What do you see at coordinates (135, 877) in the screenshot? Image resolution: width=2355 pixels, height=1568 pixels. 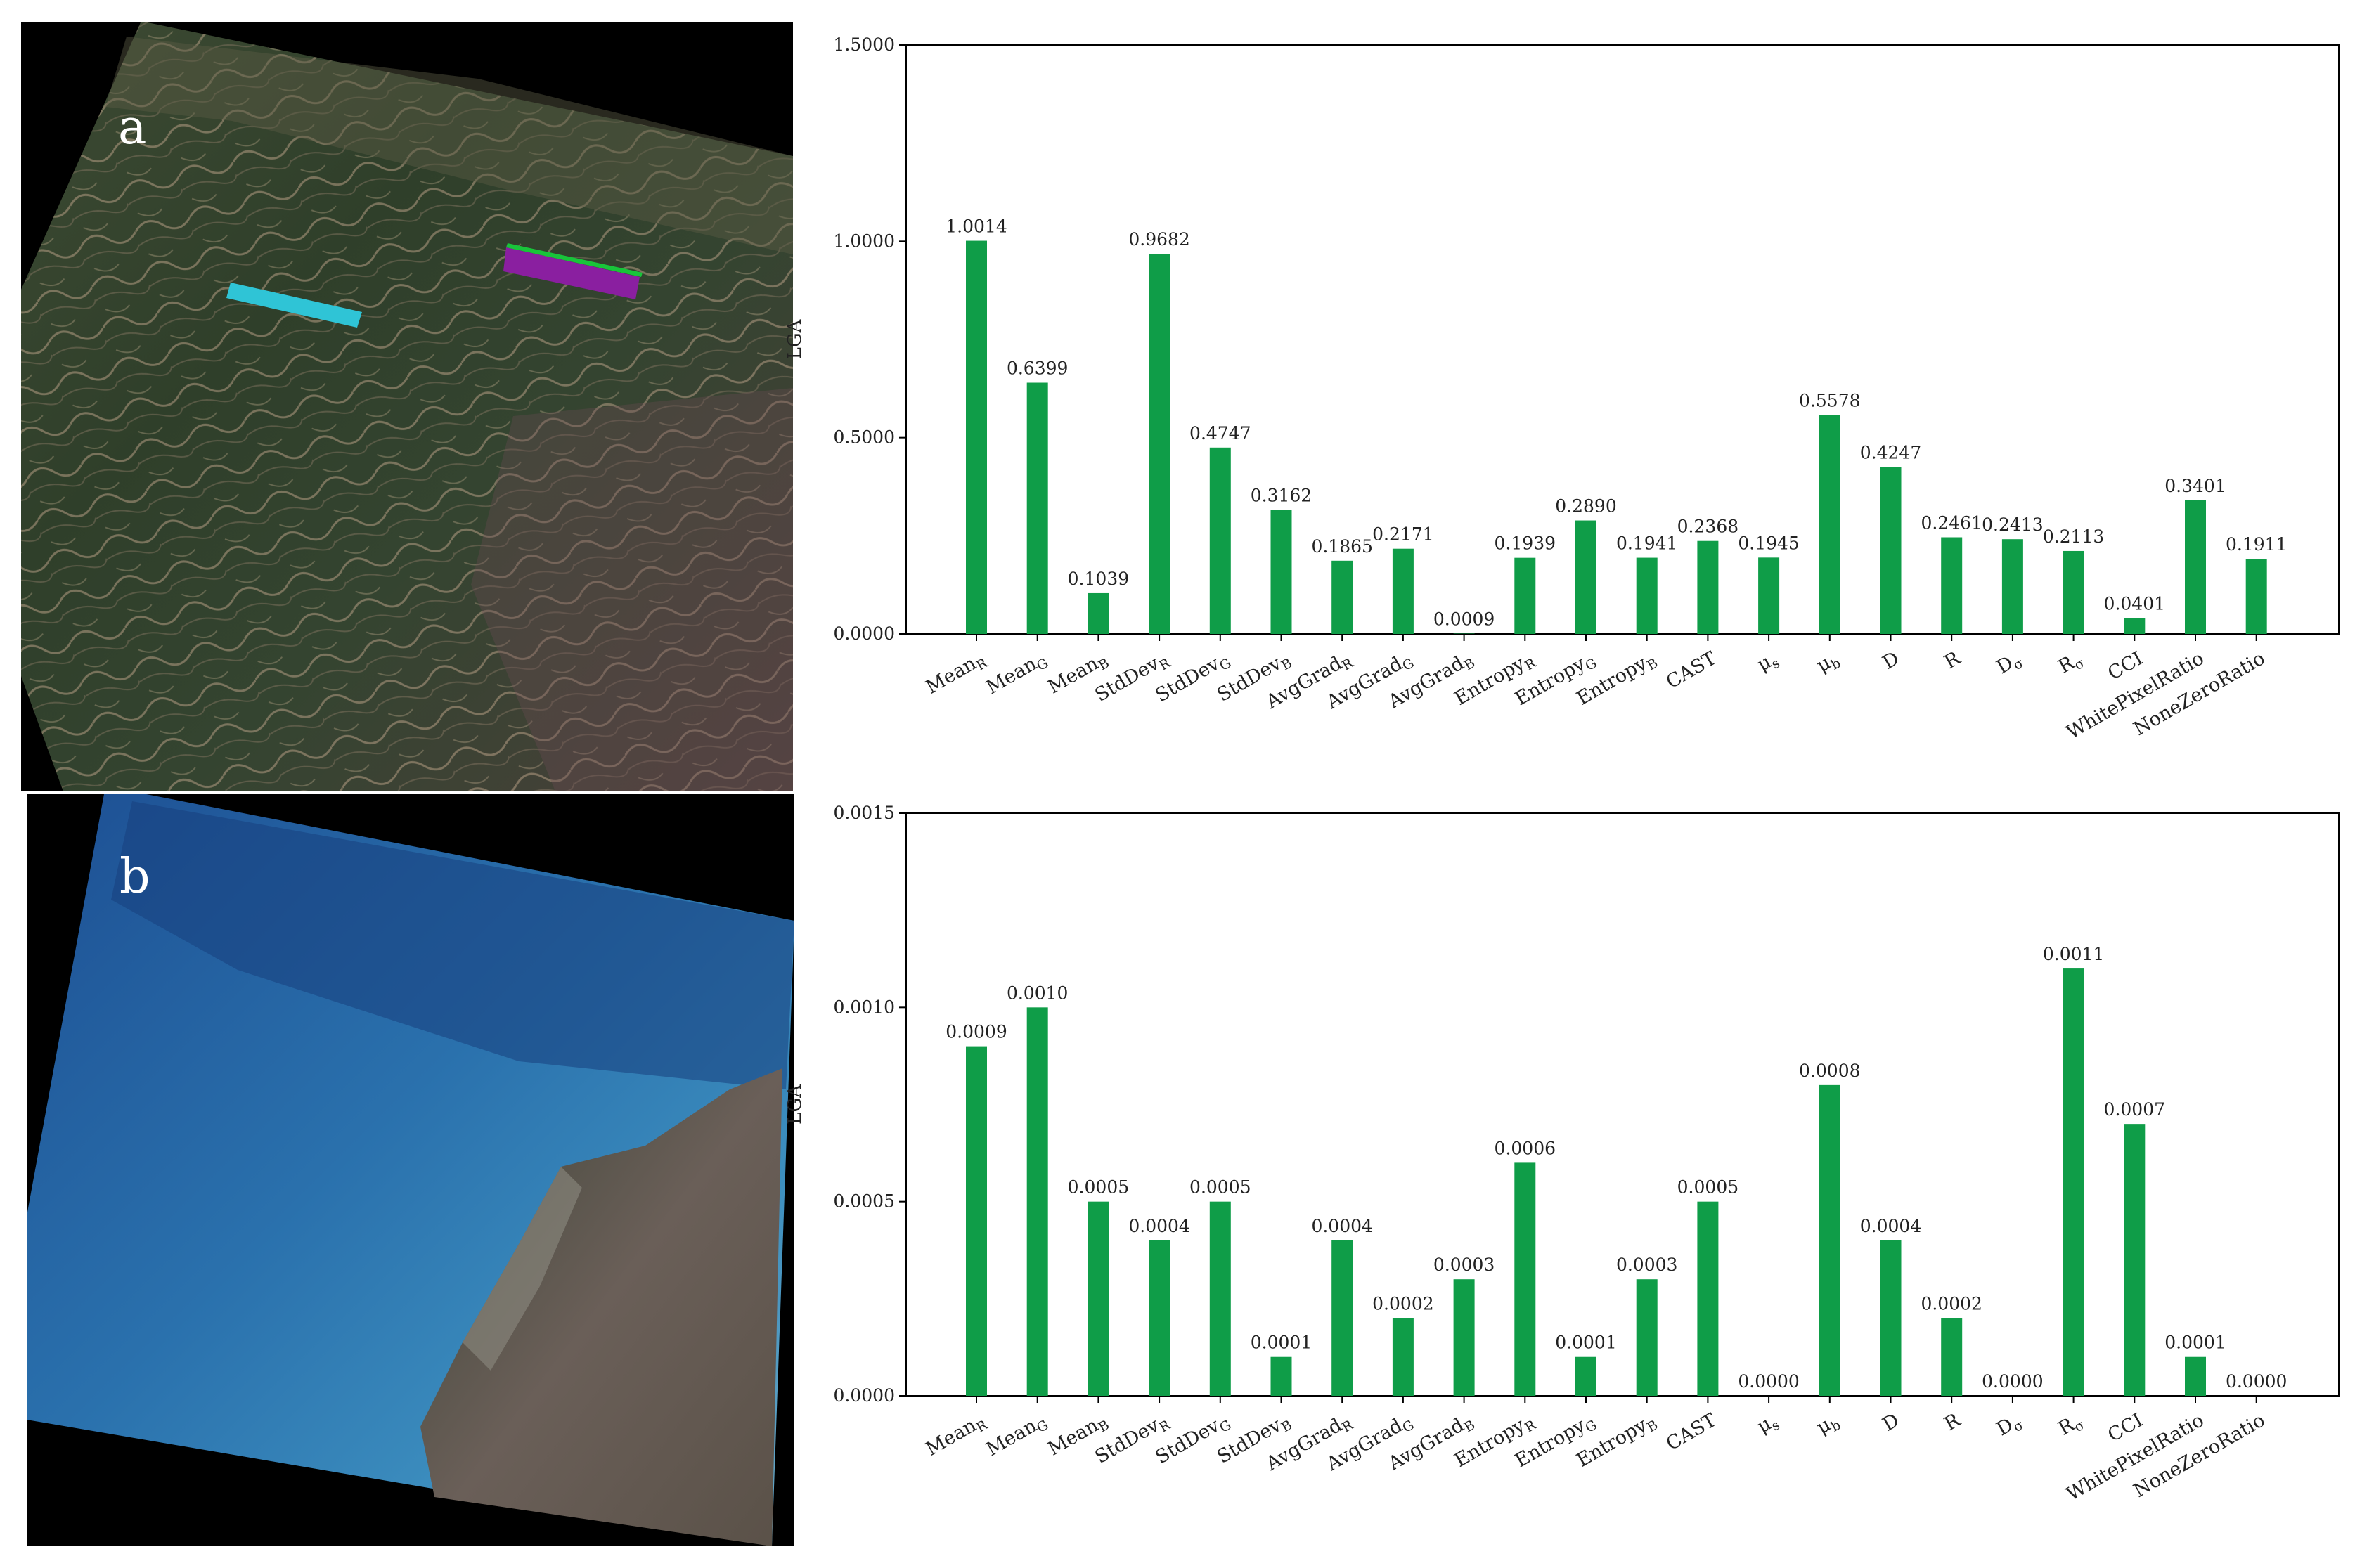 I see `panel-label-b: b` at bounding box center [135, 877].